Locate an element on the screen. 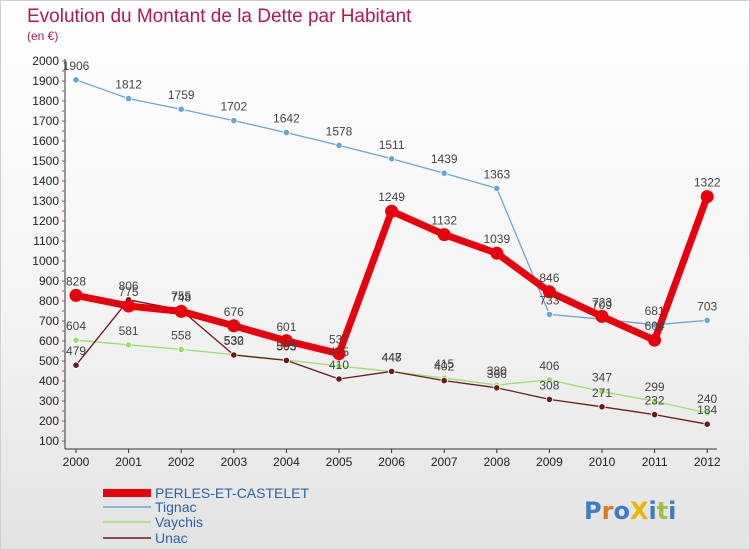 Image resolution: width=750 pixels, height=550 pixels. y-tick-label: 1000 is located at coordinates (45, 261).